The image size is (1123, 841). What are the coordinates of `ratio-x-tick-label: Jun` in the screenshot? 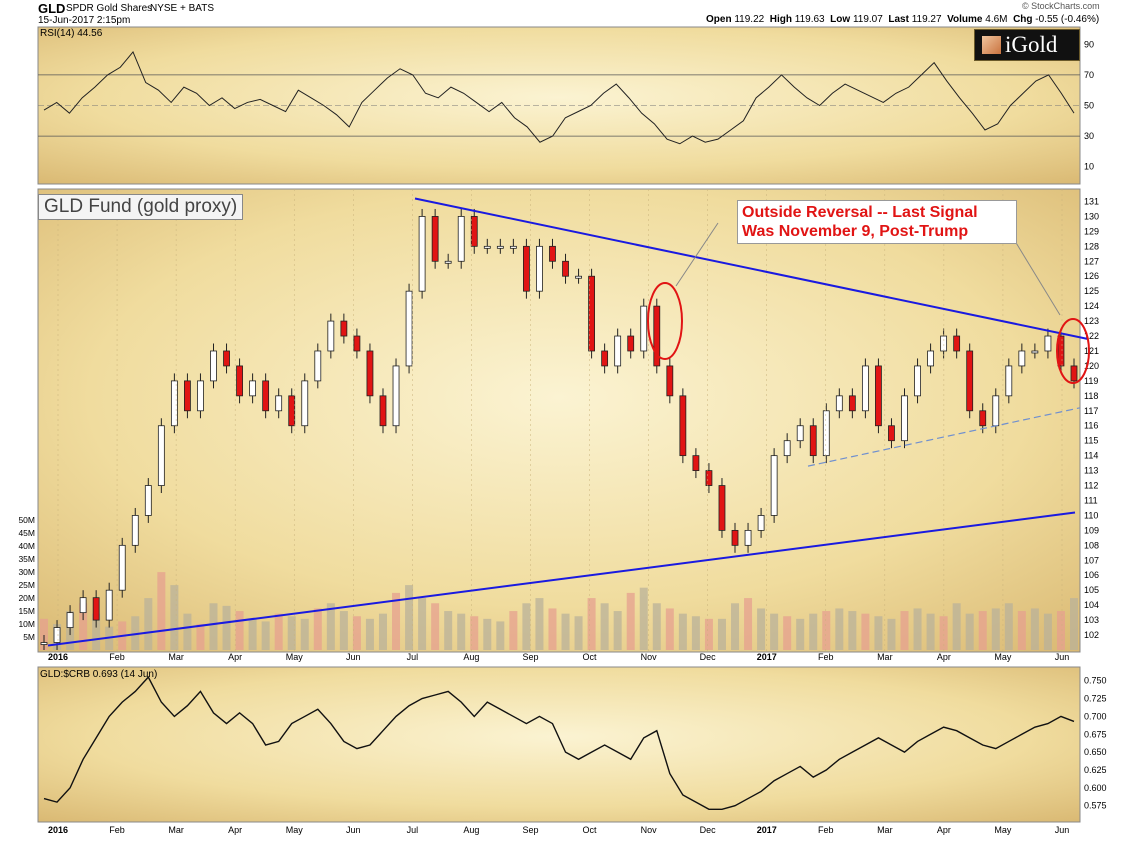 It's located at (1062, 830).